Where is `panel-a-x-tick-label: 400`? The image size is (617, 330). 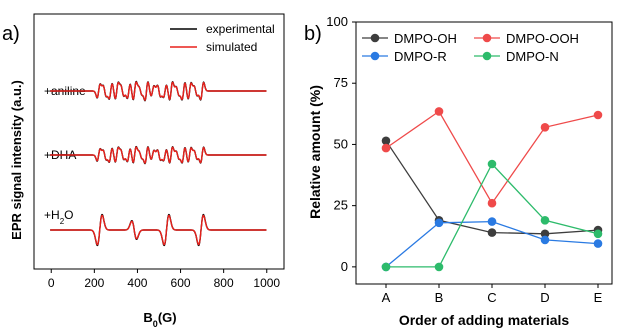
panel-a-x-tick-label: 400 is located at coordinates (137, 283).